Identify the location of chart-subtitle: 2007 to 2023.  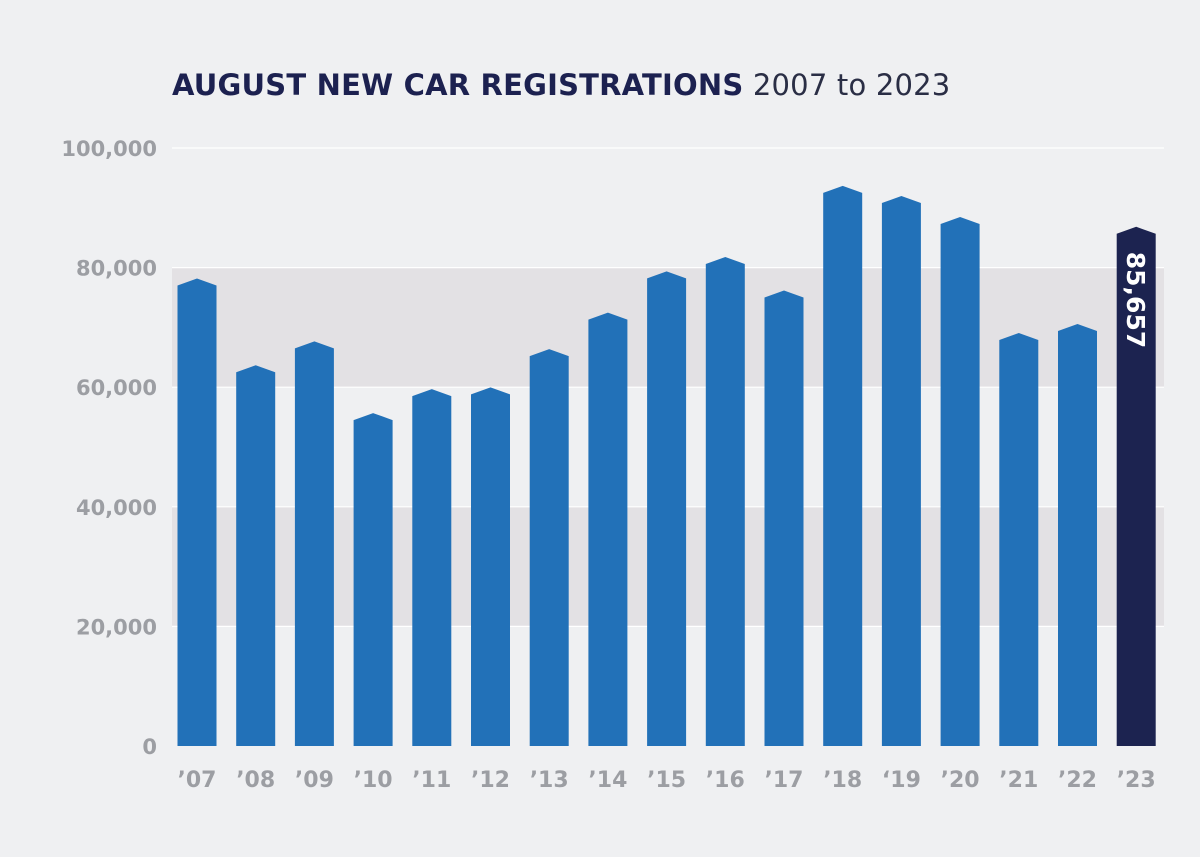
(851, 85).